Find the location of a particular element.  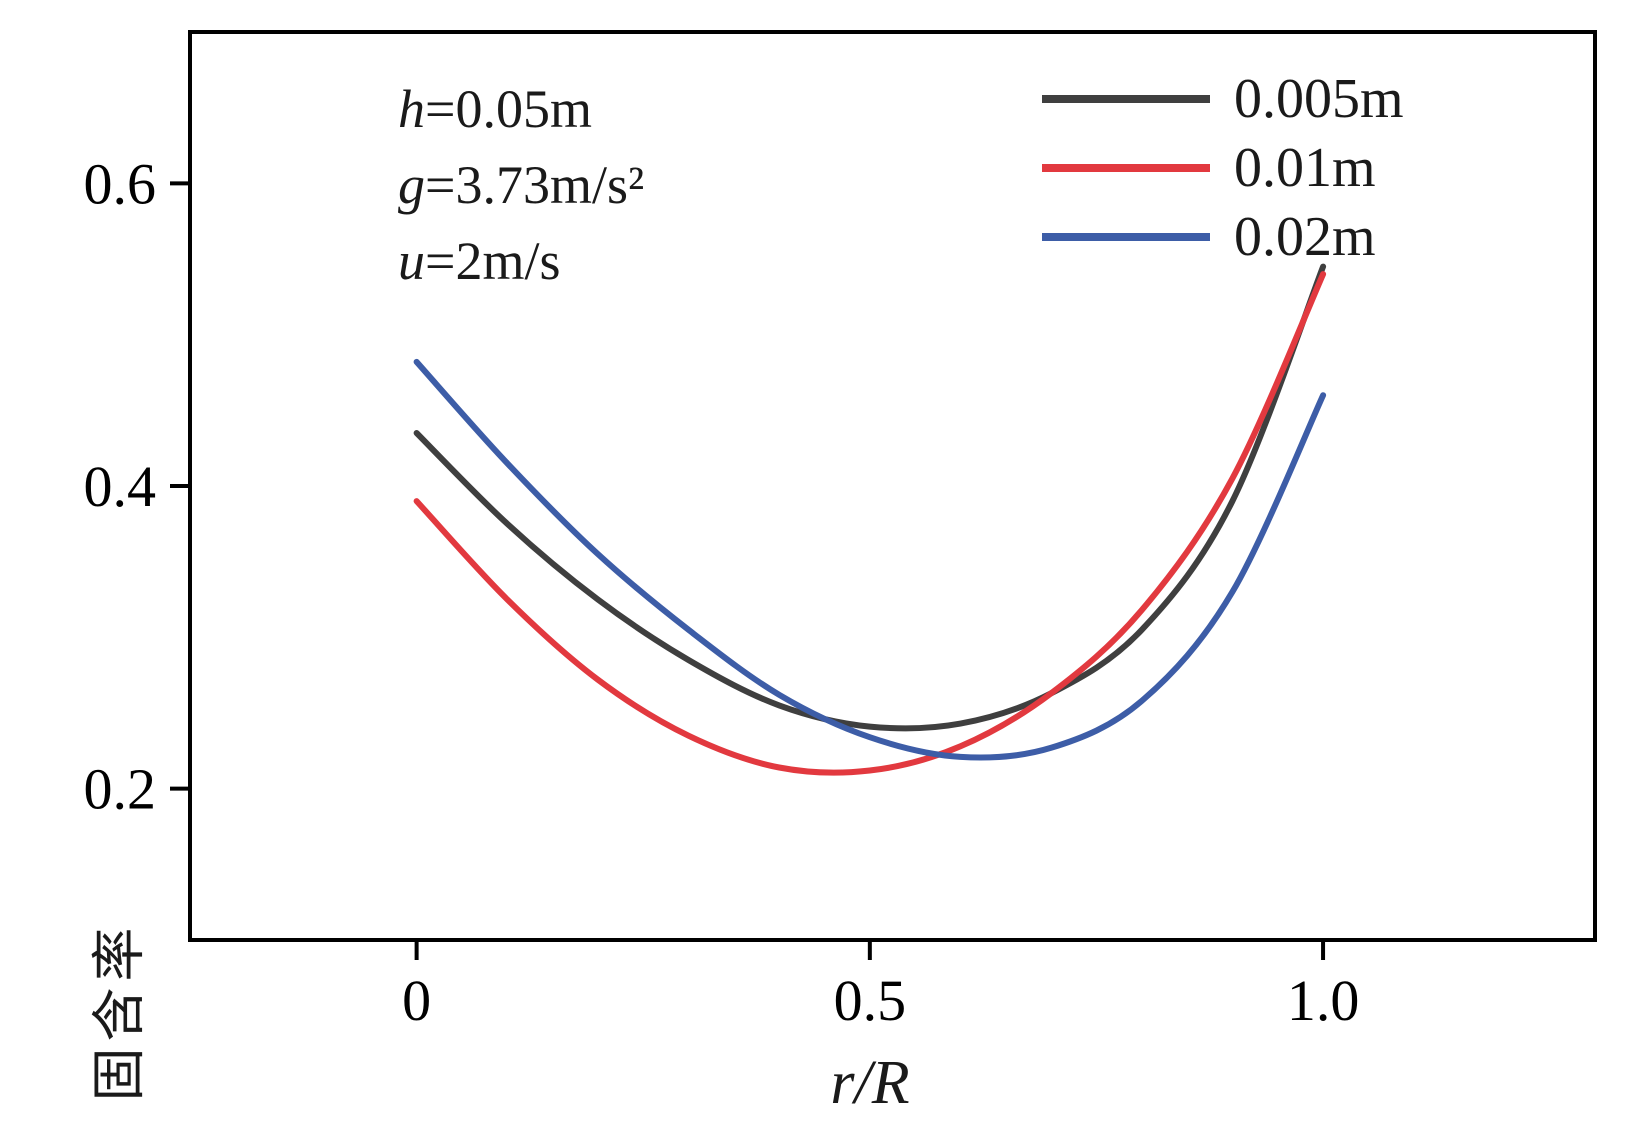

annotation-line: g=3.73m/s² is located at coordinates (521, 185).